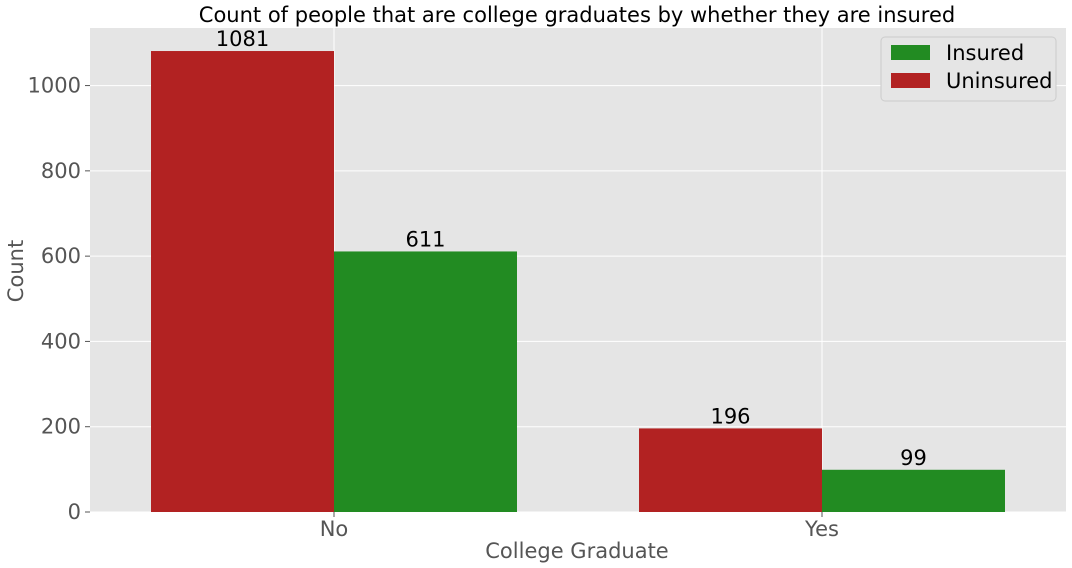 This screenshot has height=568, width=1072. What do you see at coordinates (910, 80) in the screenshot?
I see `legend-swatch-uninsured` at bounding box center [910, 80].